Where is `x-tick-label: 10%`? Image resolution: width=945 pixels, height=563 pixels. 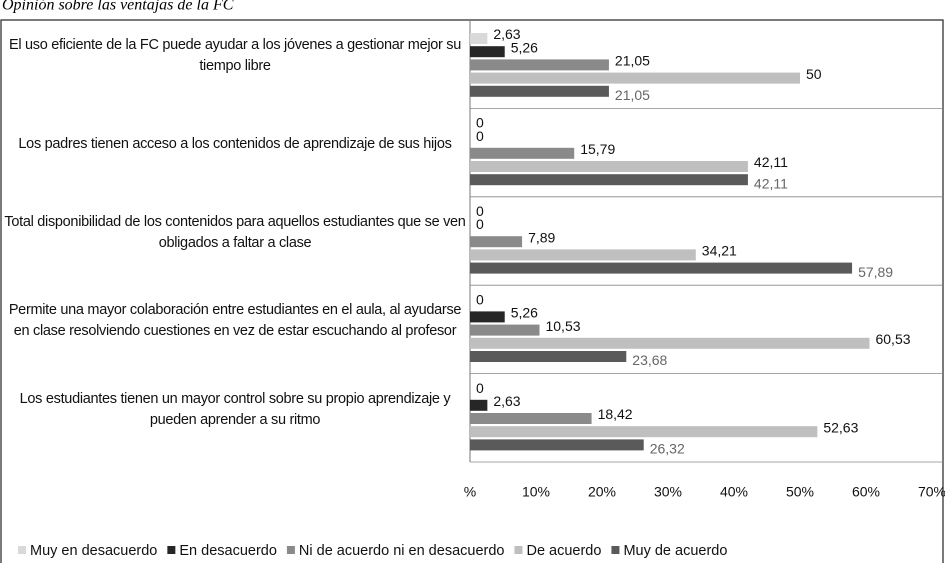
x-tick-label: 10% is located at coordinates (536, 492).